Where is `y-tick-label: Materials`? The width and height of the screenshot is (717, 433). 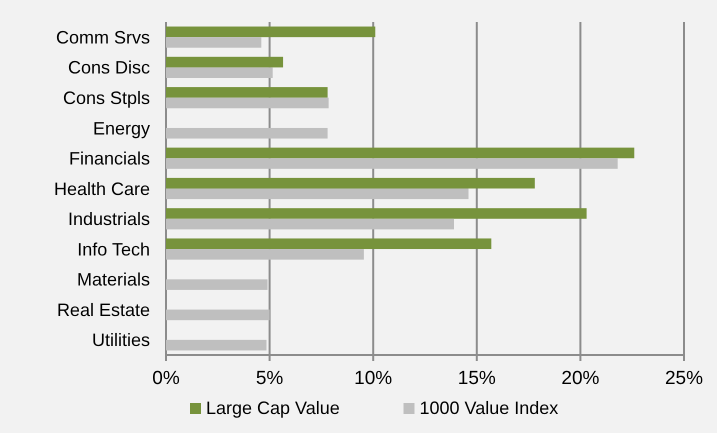 y-tick-label: Materials is located at coordinates (113, 280).